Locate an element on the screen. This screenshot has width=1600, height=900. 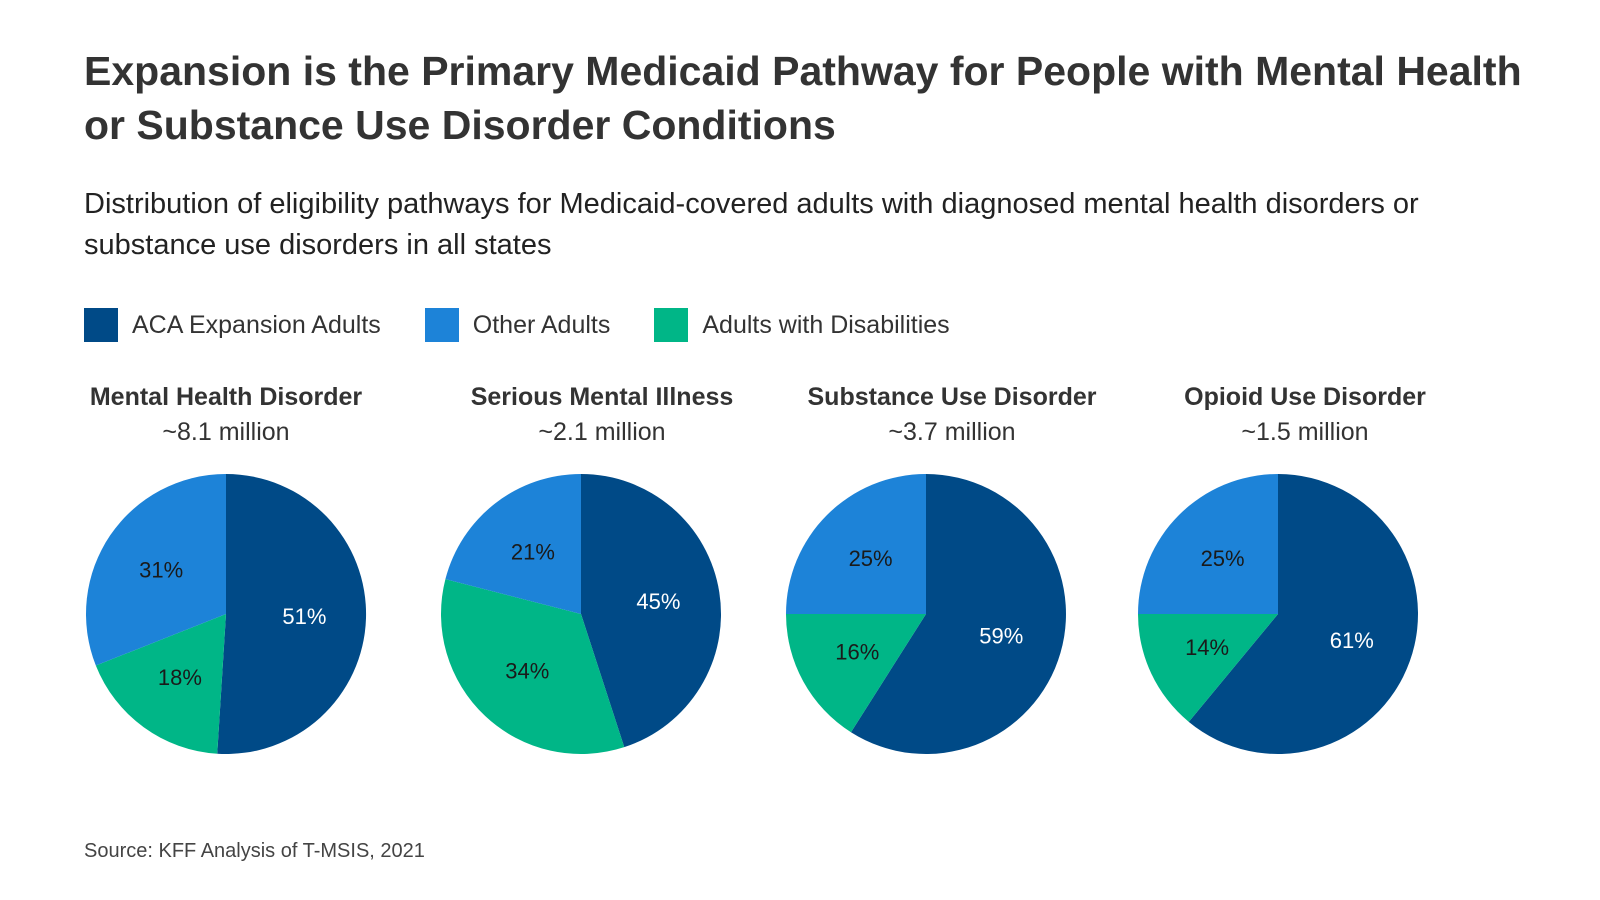
pie-header-serious-mental-illness: Serious Mental Illness ~2.1 million is located at coordinates (602, 415).